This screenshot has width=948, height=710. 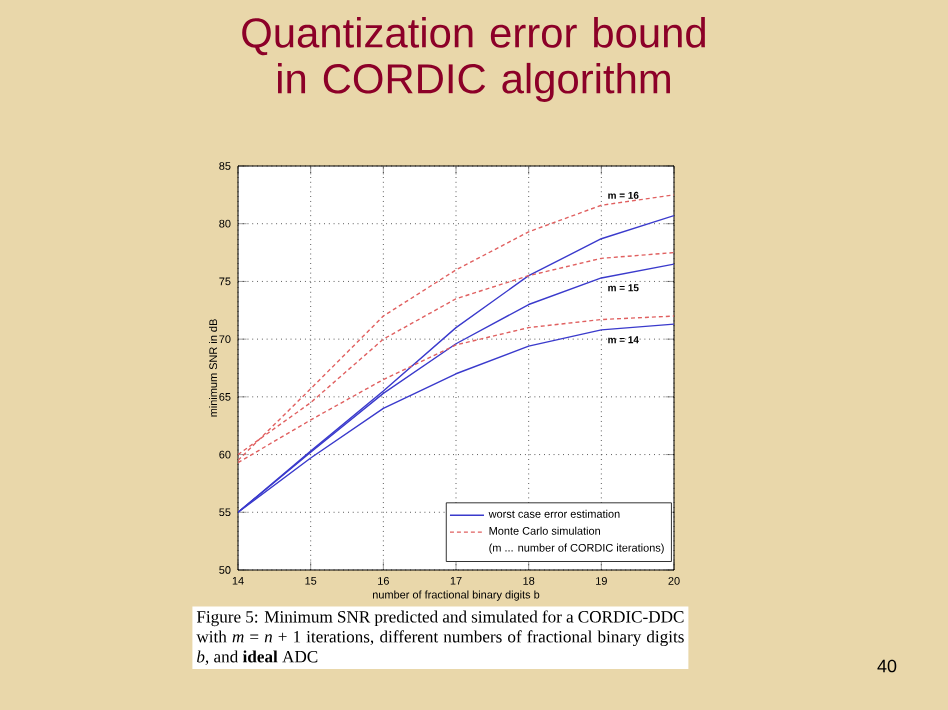 What do you see at coordinates (473, 59) in the screenshot?
I see `chart-title: Quantization error bound in CORDIC algorithm` at bounding box center [473, 59].